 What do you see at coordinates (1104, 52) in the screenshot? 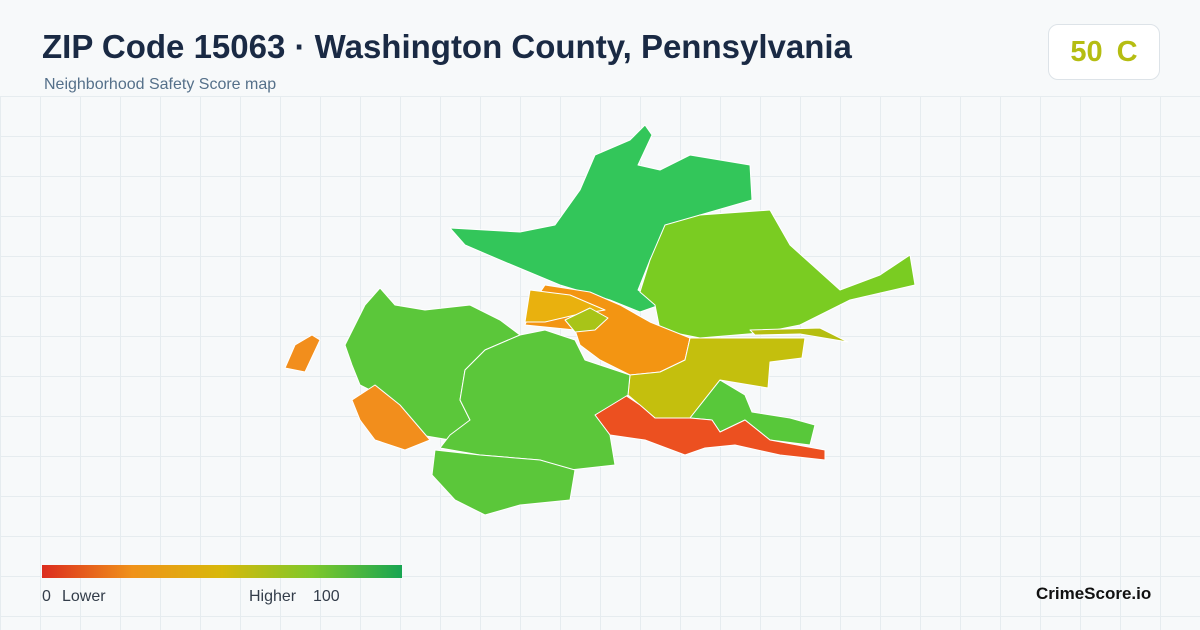
I see `score-badge: 50 C` at bounding box center [1104, 52].